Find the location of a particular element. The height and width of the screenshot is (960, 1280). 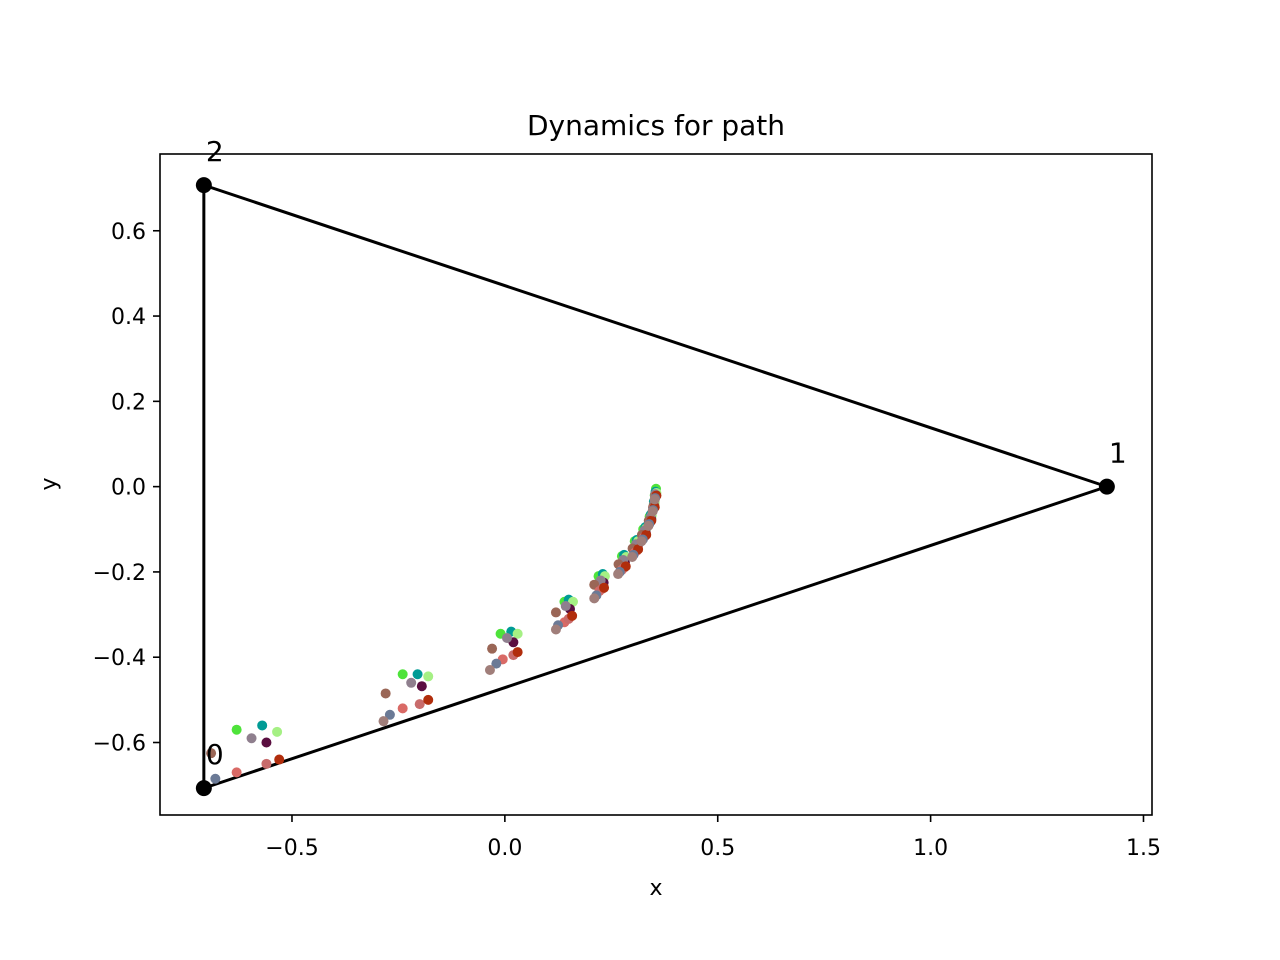

y-tick-label: 0.2 is located at coordinates (128, 402).